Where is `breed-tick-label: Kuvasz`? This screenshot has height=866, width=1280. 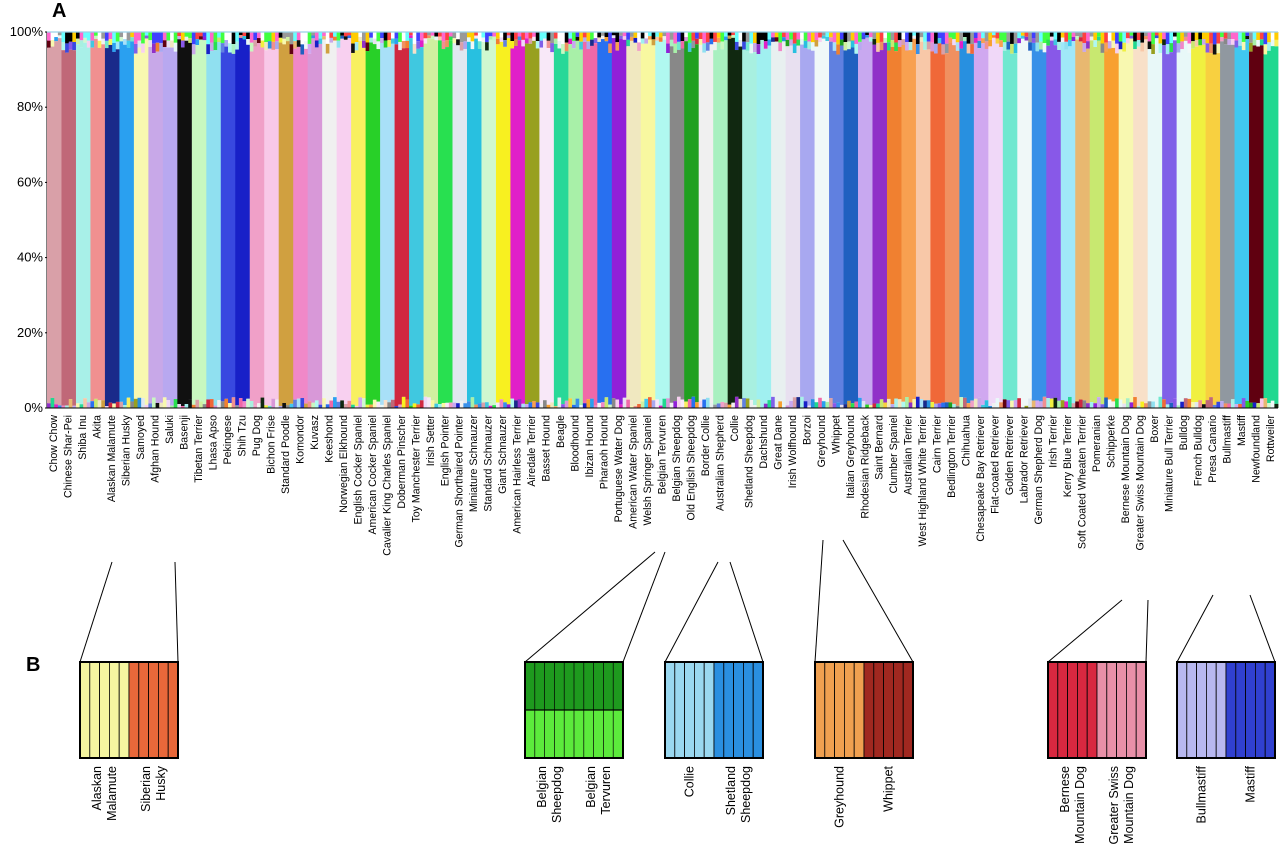
breed-tick-label: Kuvasz is located at coordinates (315, 432).